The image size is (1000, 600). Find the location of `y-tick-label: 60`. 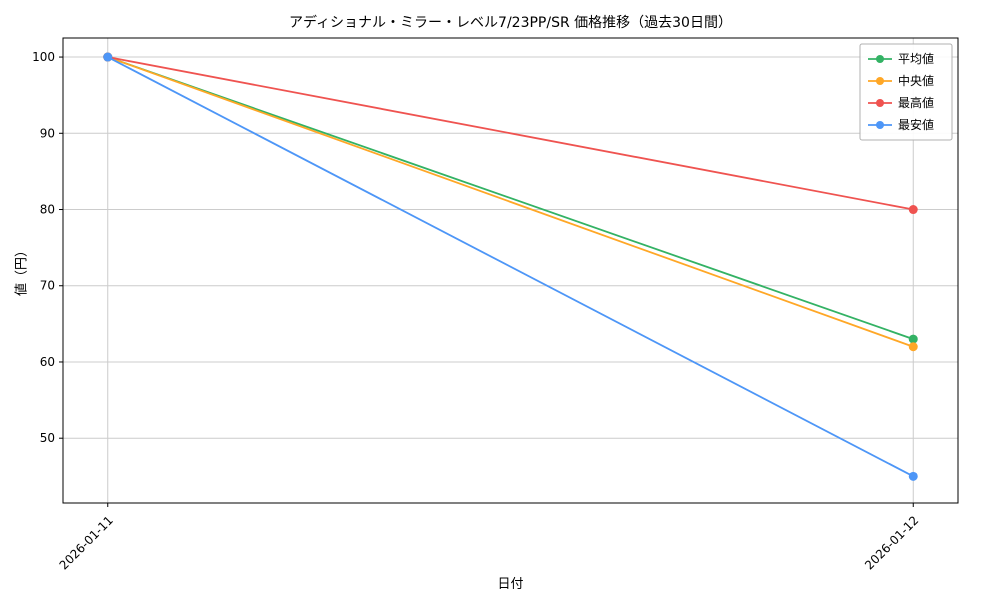

y-tick-label: 60 is located at coordinates (47, 362).